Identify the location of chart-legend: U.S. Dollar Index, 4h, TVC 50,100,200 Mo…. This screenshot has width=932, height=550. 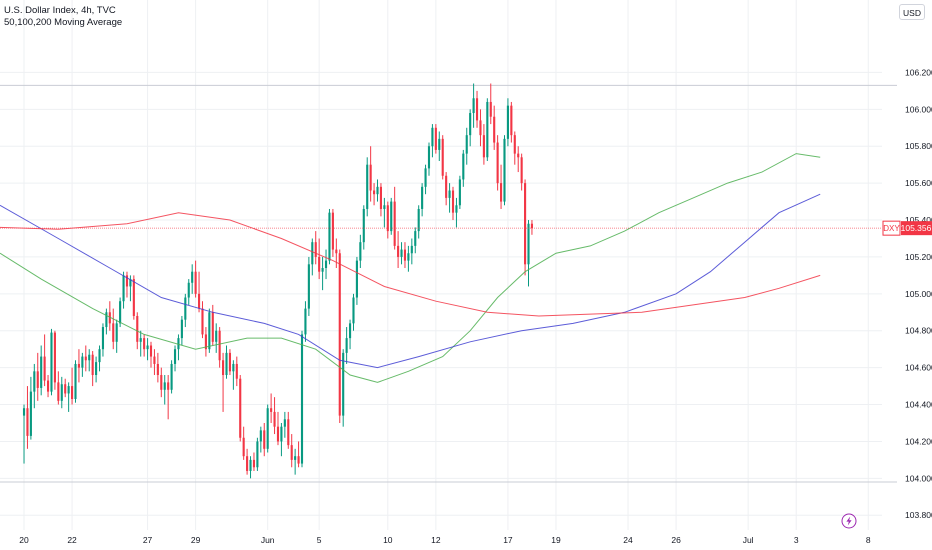
(63, 17).